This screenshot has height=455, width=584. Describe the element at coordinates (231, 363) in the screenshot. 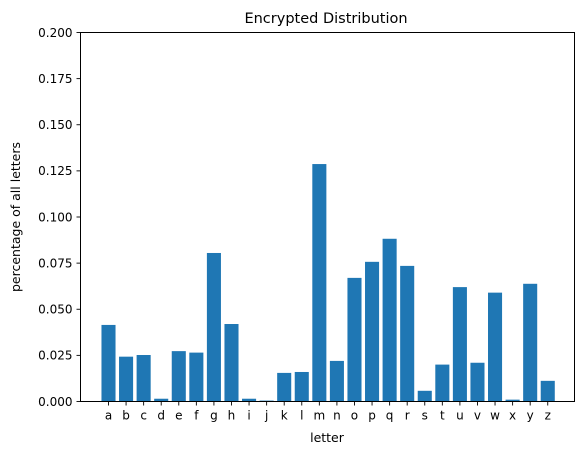

I see `bar-h` at that location.